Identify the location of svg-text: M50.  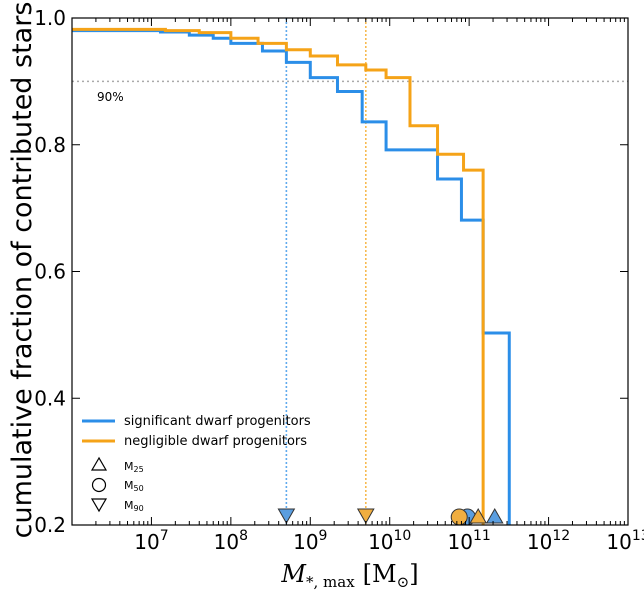
(134, 486).